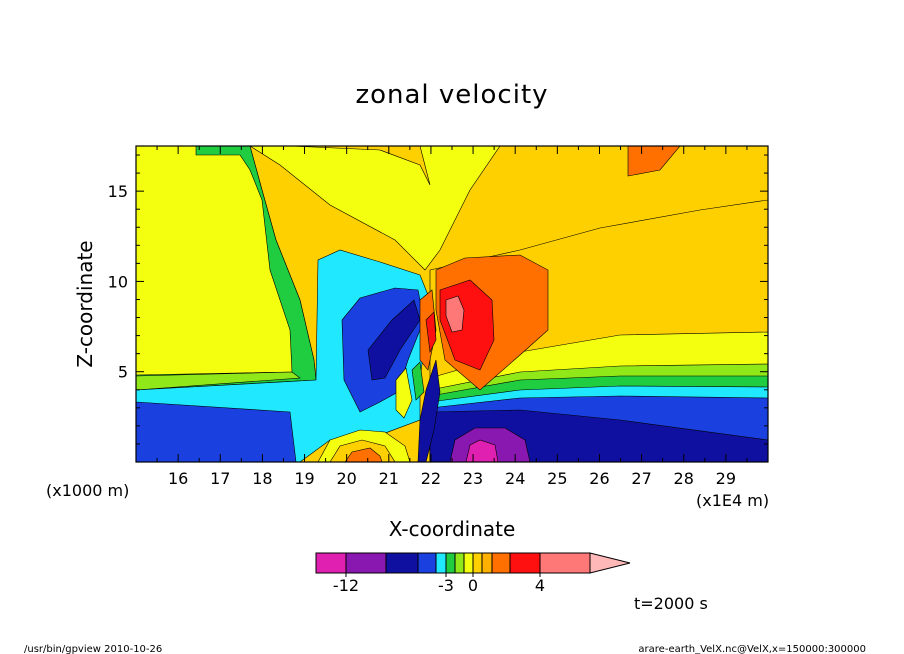 This screenshot has width=904, height=654. What do you see at coordinates (654, 161) in the screenshot?
I see `field-top-right-patch` at bounding box center [654, 161].